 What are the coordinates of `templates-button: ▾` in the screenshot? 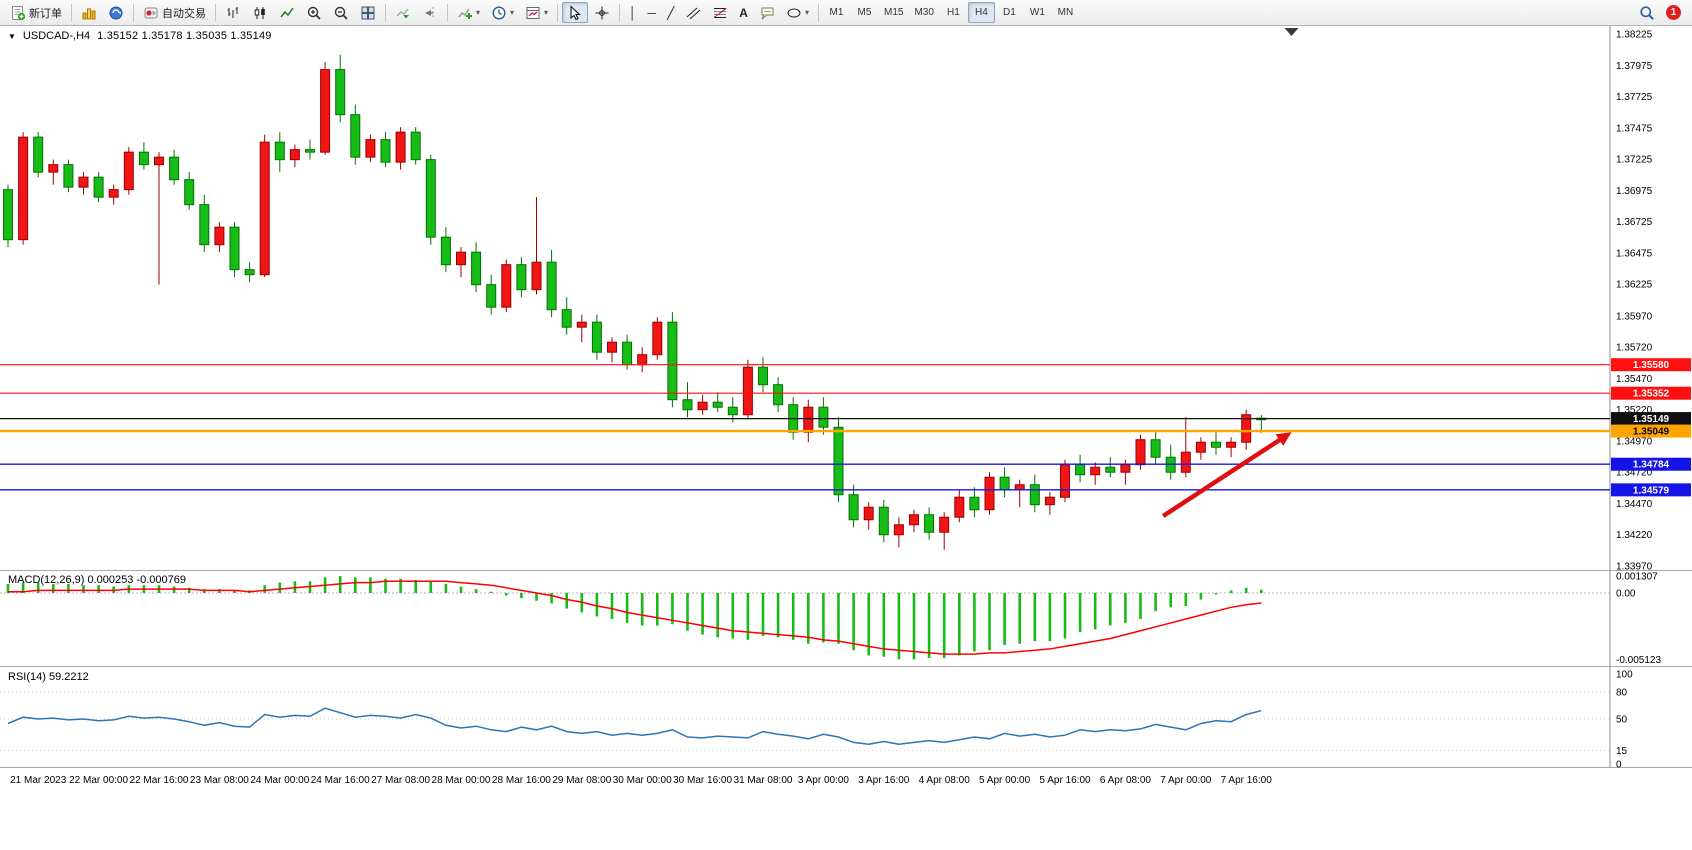 It's located at (536, 12).